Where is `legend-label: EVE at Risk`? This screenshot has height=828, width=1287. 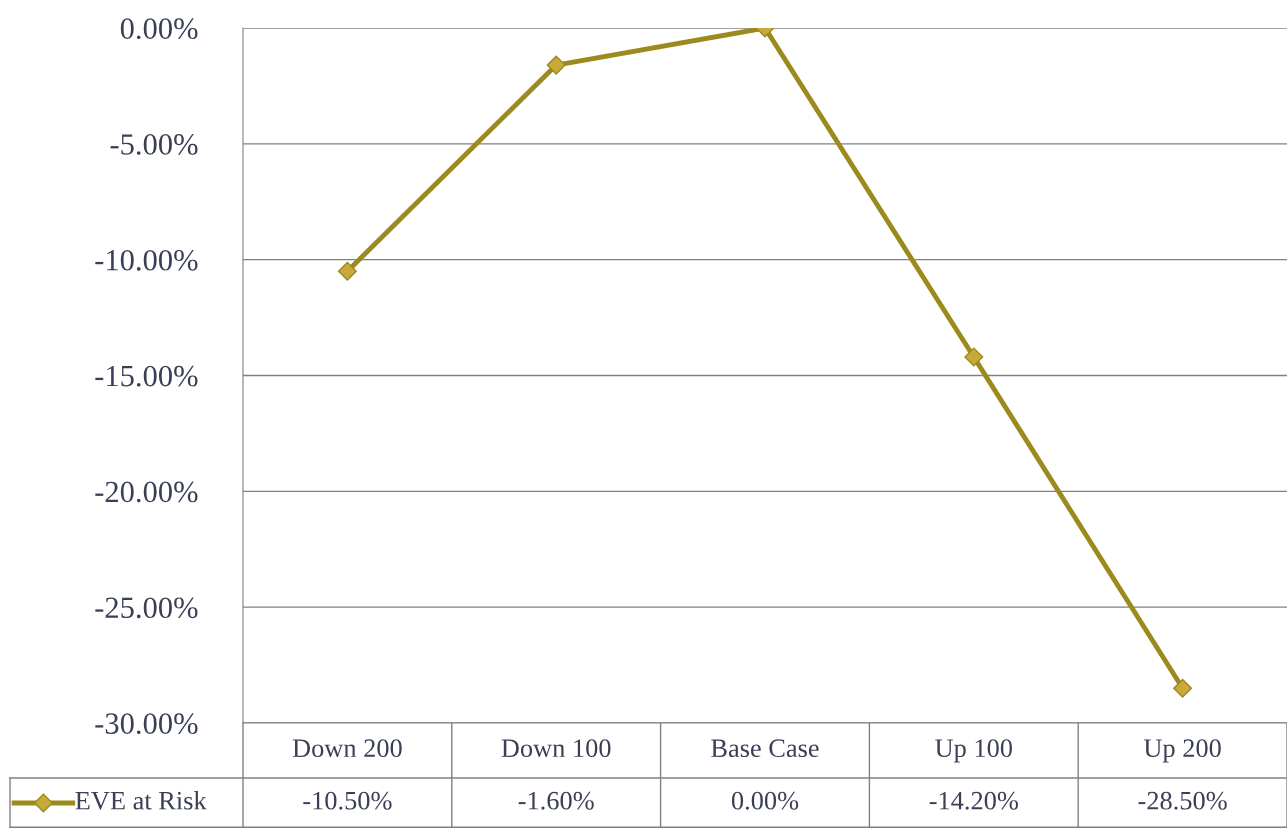 legend-label: EVE at Risk is located at coordinates (141, 800).